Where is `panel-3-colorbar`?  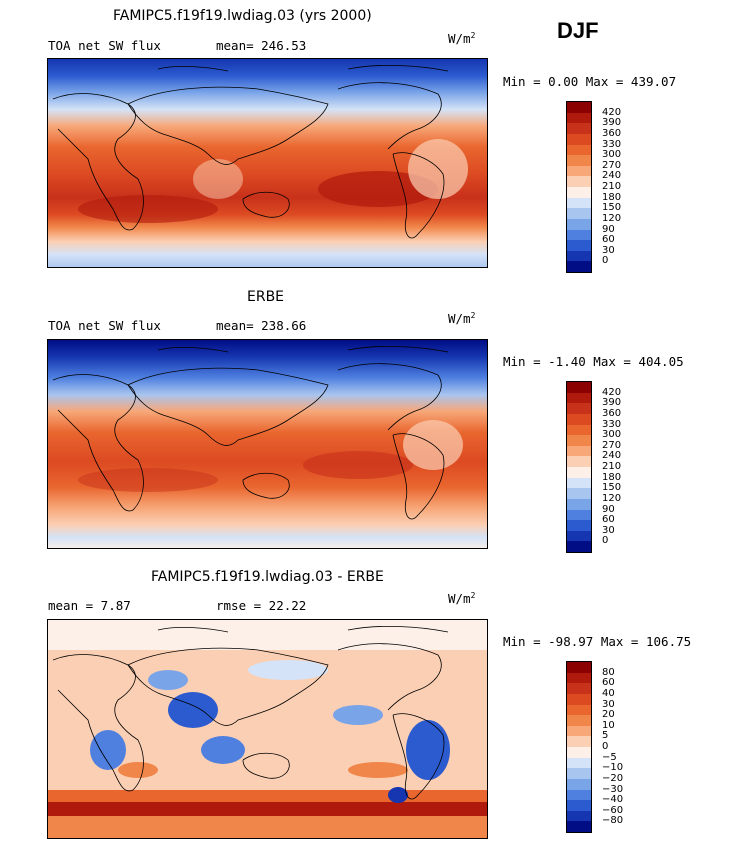 panel-3-colorbar is located at coordinates (579, 747).